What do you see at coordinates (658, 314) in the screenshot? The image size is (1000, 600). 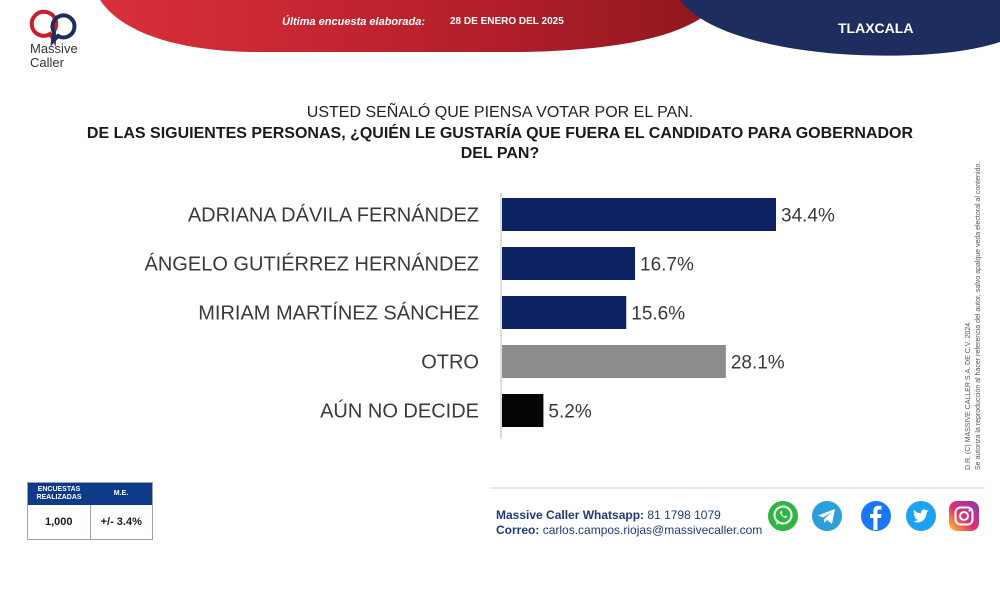 I see `value-label-3: 15.6%` at bounding box center [658, 314].